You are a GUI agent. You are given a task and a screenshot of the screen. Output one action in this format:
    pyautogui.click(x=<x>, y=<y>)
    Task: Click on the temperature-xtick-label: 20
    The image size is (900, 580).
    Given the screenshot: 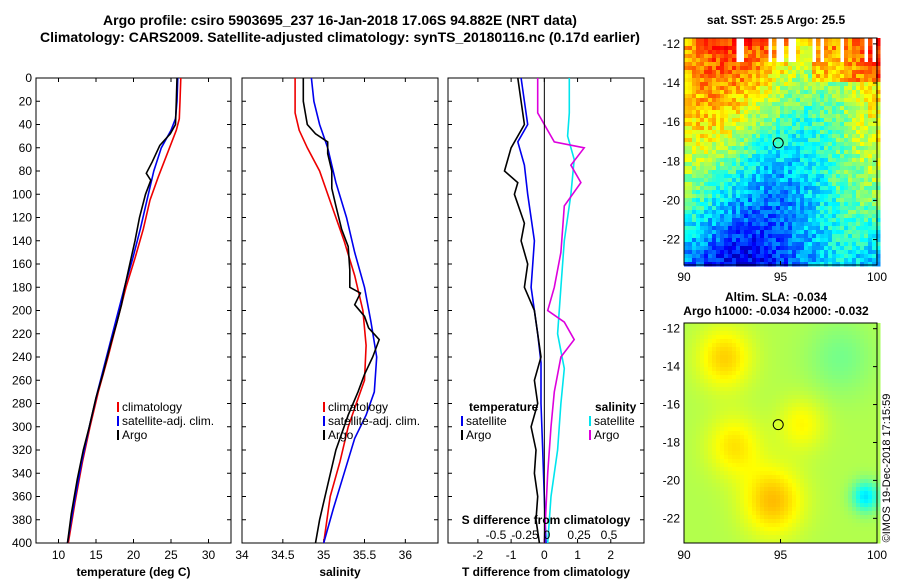 What is the action you would take?
    pyautogui.click(x=134, y=555)
    